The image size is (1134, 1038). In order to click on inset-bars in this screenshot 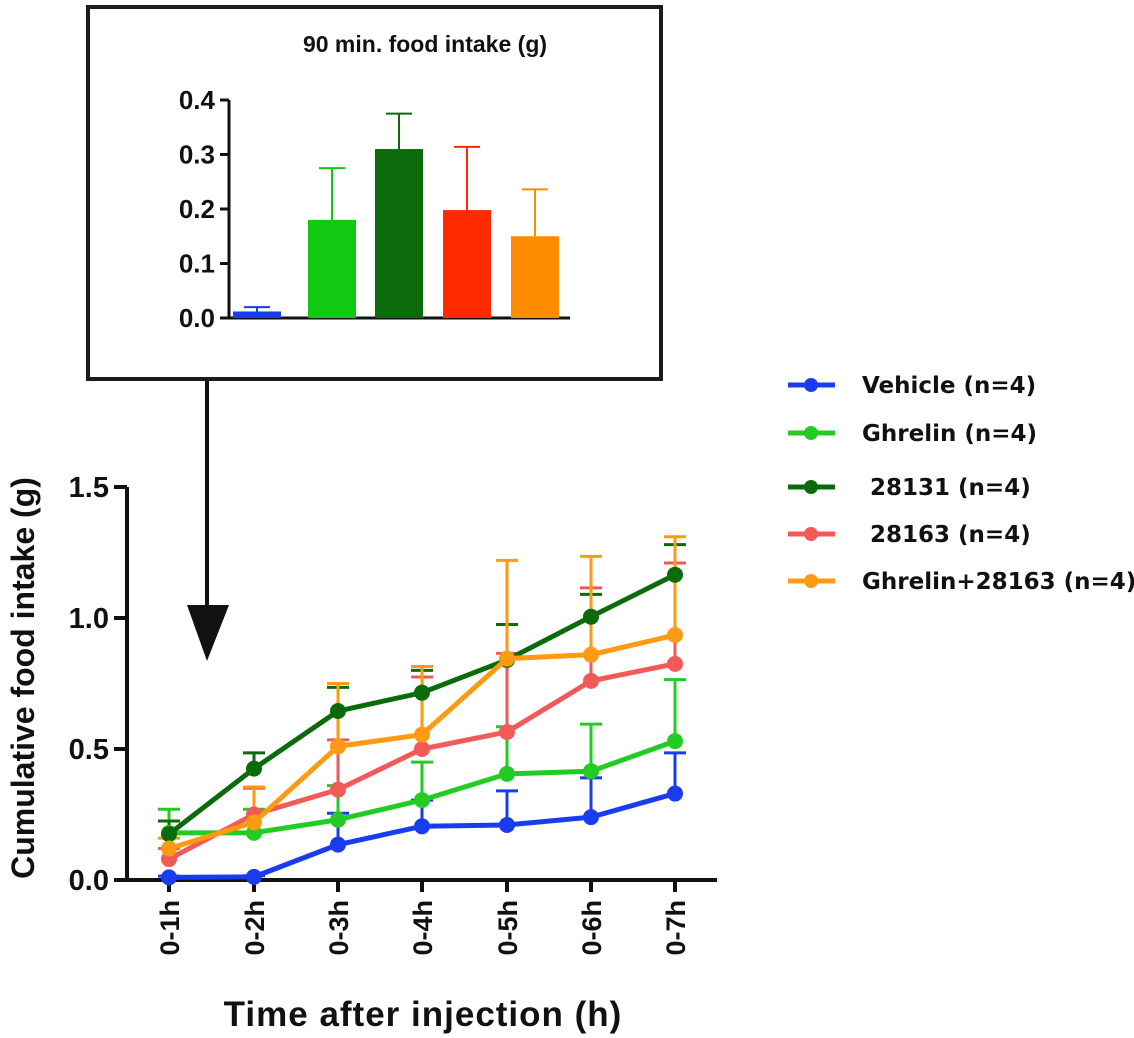, I will do `click(396, 215)`.